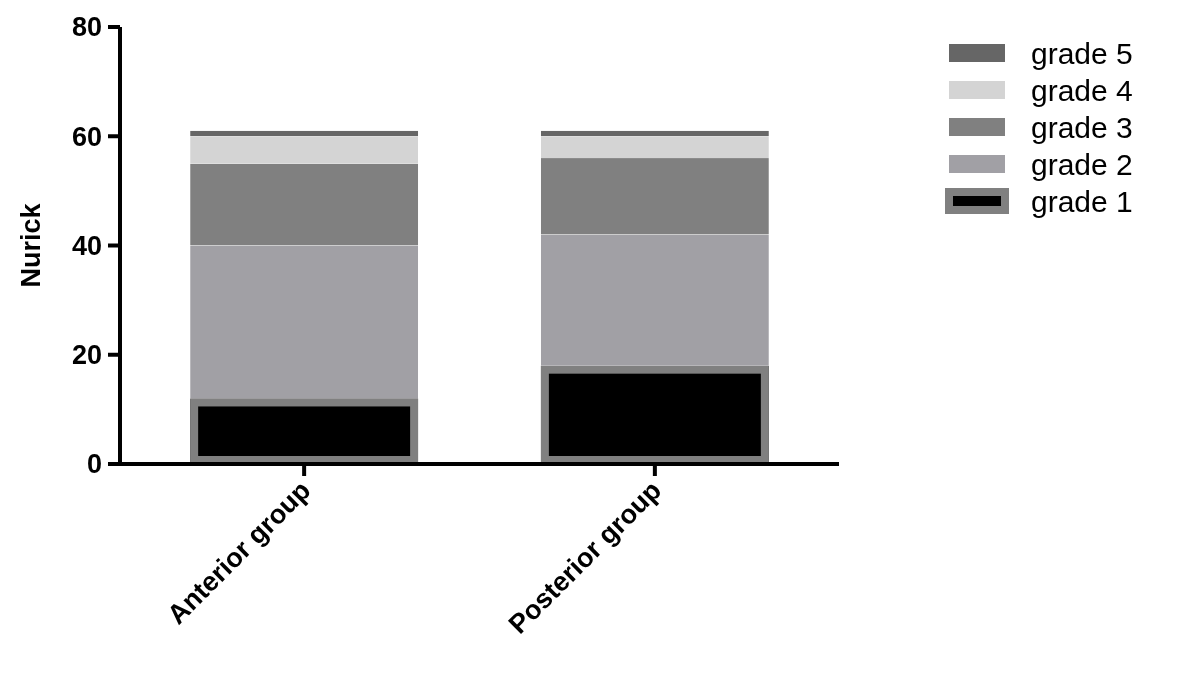 The height and width of the screenshot is (684, 1179). What do you see at coordinates (1082, 201) in the screenshot?
I see `legend-label: grade 1` at bounding box center [1082, 201].